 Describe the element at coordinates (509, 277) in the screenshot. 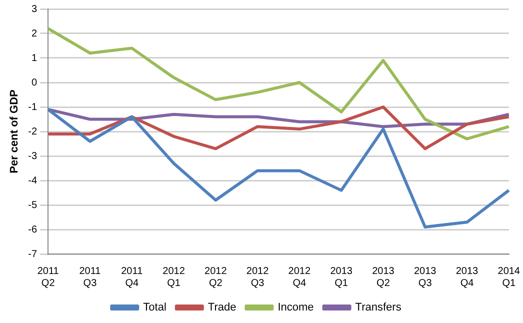

I see `x-tick-label: 2014 Q1` at that location.